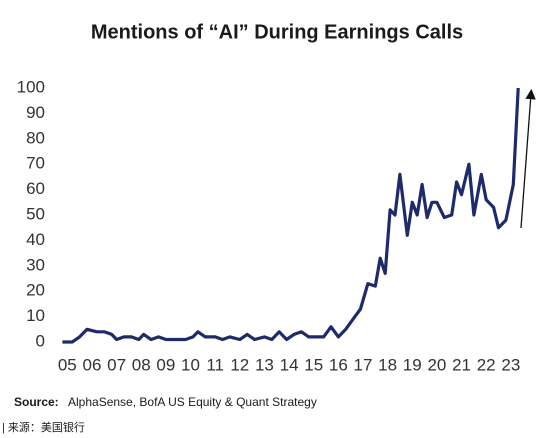  Describe the element at coordinates (35, 163) in the screenshot. I see `y-tick-label: 70` at that location.